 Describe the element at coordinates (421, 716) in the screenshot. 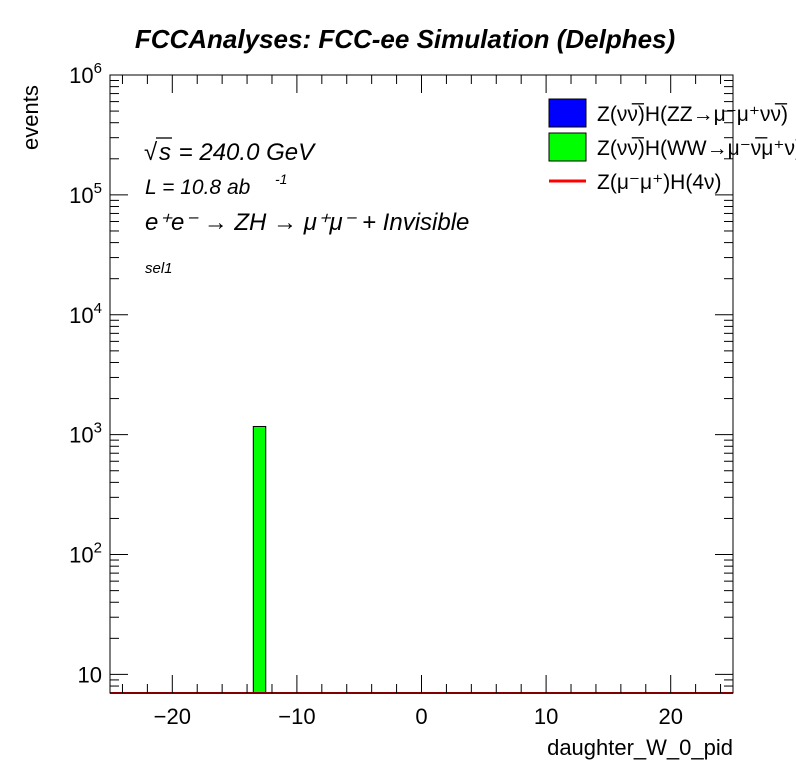

I see `x-tick-label: 0` at that location.